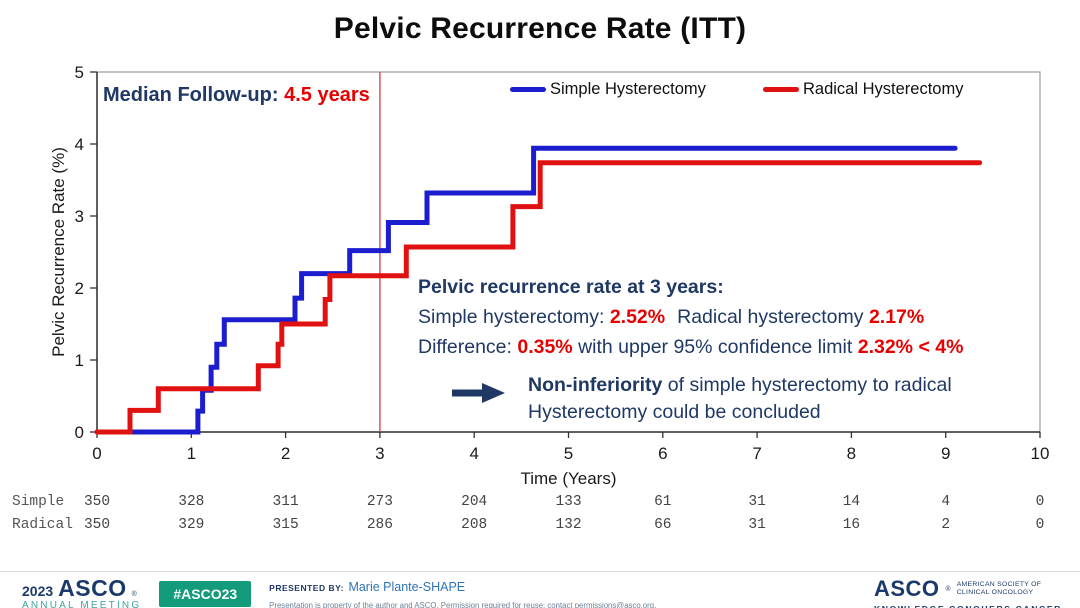  Describe the element at coordinates (662, 453) in the screenshot. I see `x-tick-label: 6` at that location.